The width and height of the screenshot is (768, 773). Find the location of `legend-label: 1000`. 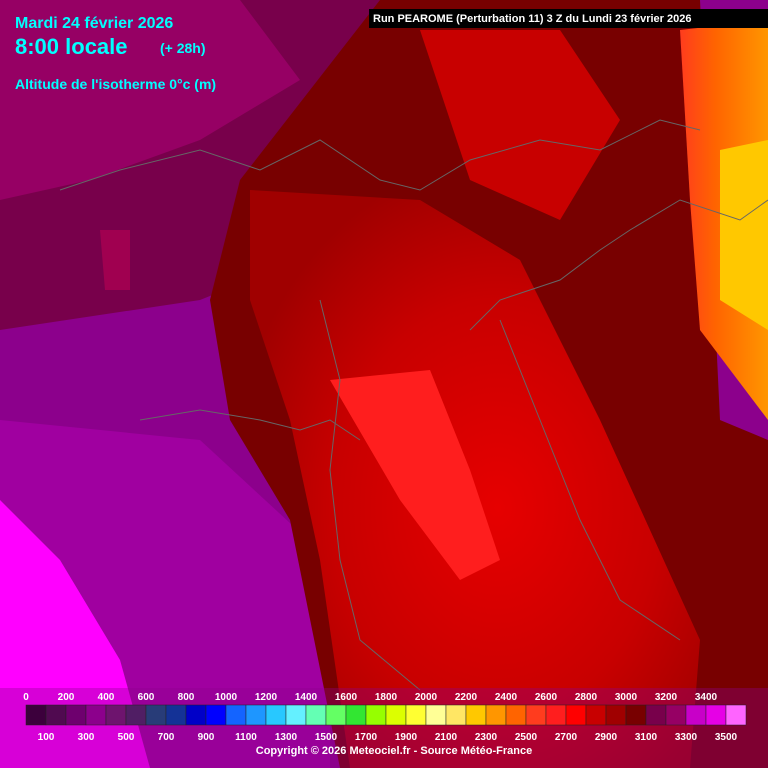

legend-label: 1000 is located at coordinates (226, 697).